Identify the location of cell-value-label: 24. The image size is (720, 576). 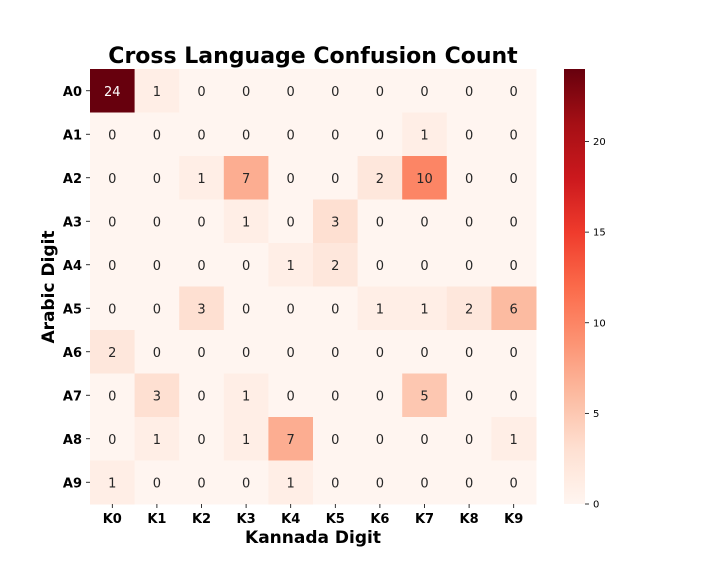
(112, 92).